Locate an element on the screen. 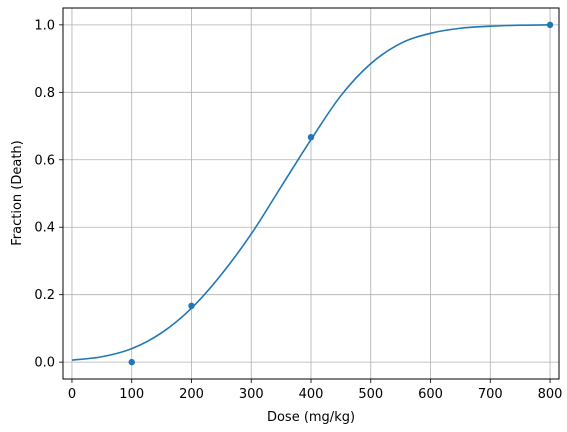 The width and height of the screenshot is (567, 432). x-tick-label: 500 is located at coordinates (370, 394).